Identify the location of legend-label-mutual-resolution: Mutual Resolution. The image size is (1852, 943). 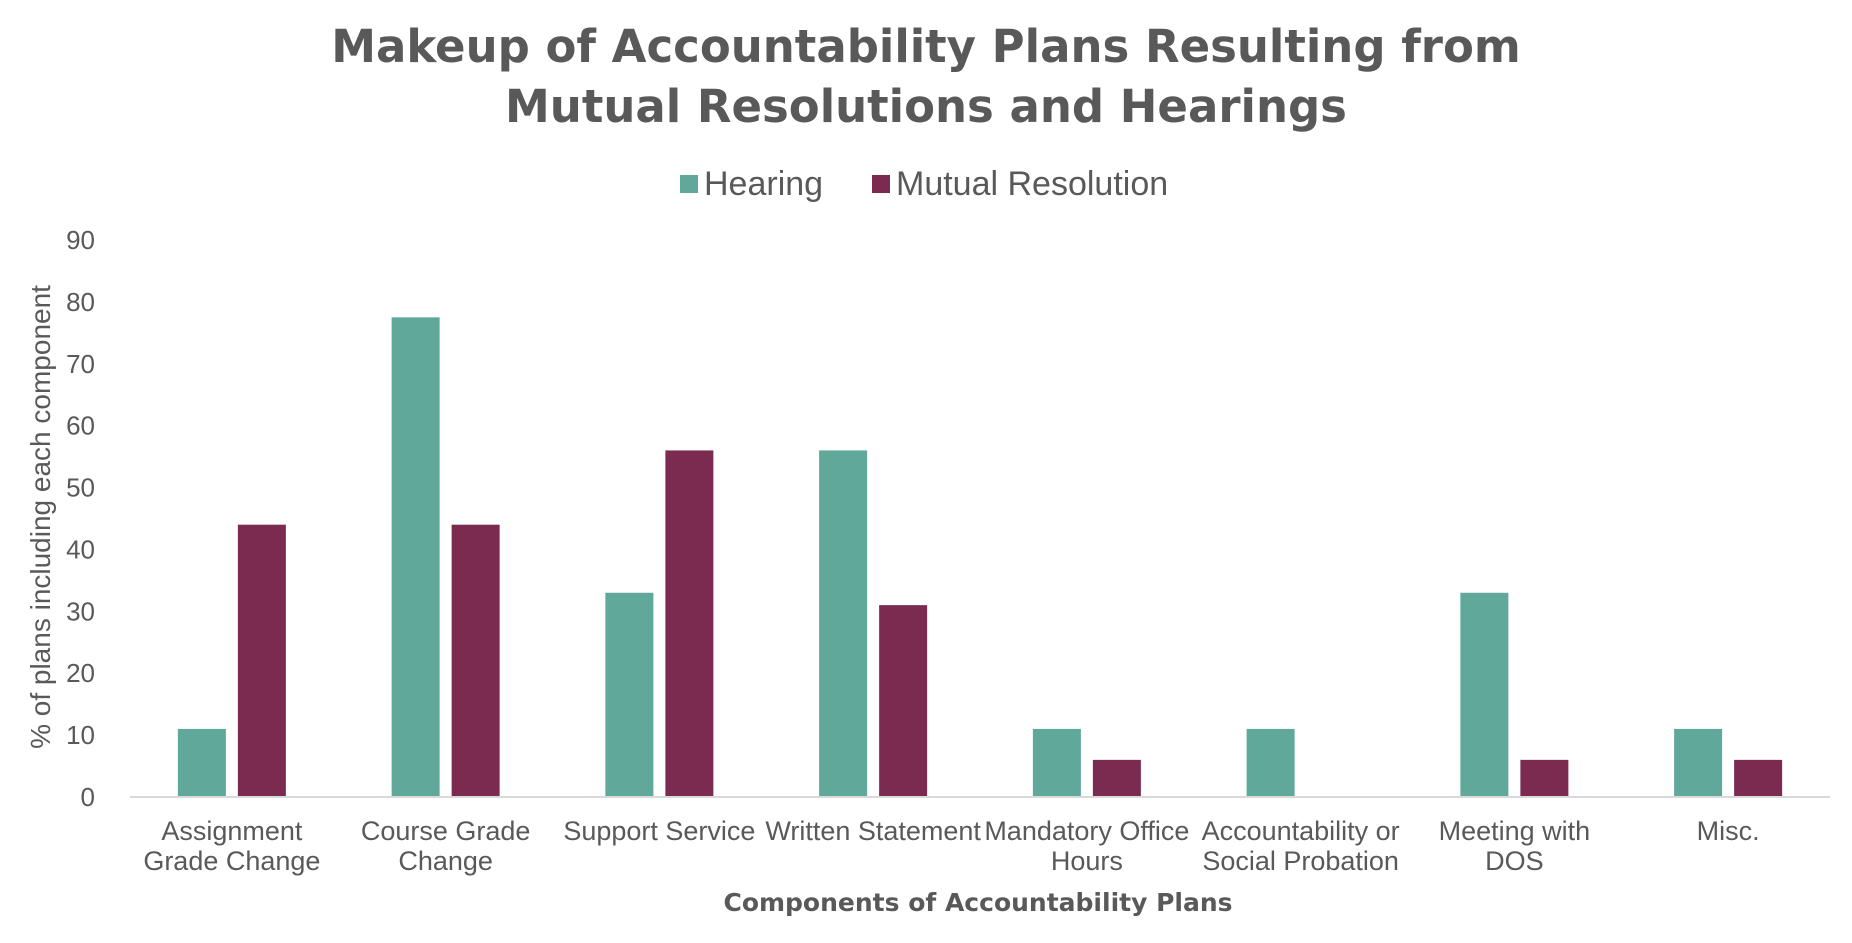
(1032, 184).